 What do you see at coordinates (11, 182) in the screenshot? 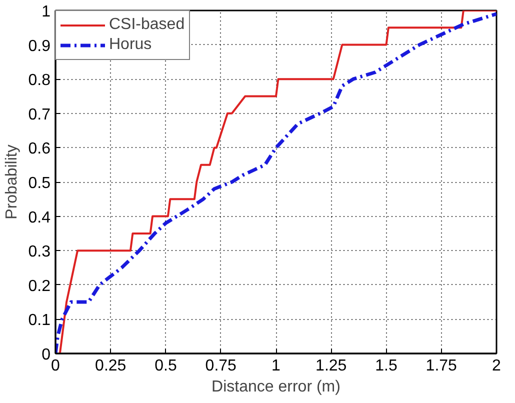
I see `y-axis-title: Probability` at bounding box center [11, 182].